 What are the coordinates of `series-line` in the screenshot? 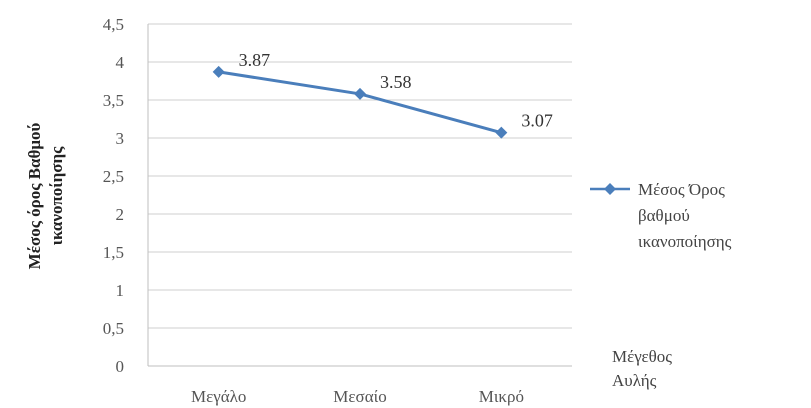 It's located at (360, 102).